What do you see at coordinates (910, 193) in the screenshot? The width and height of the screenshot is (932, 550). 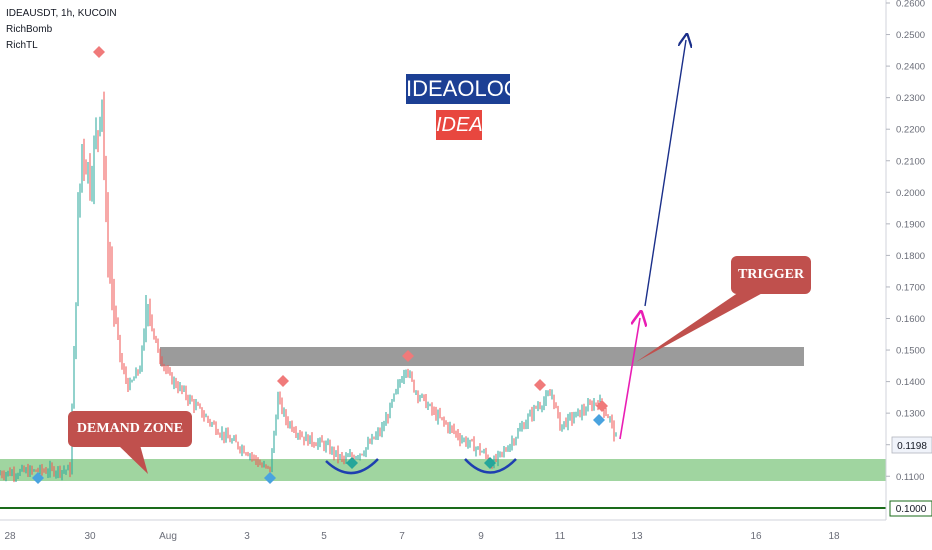 I see `y-tick-label: 0.2000` at bounding box center [910, 193].